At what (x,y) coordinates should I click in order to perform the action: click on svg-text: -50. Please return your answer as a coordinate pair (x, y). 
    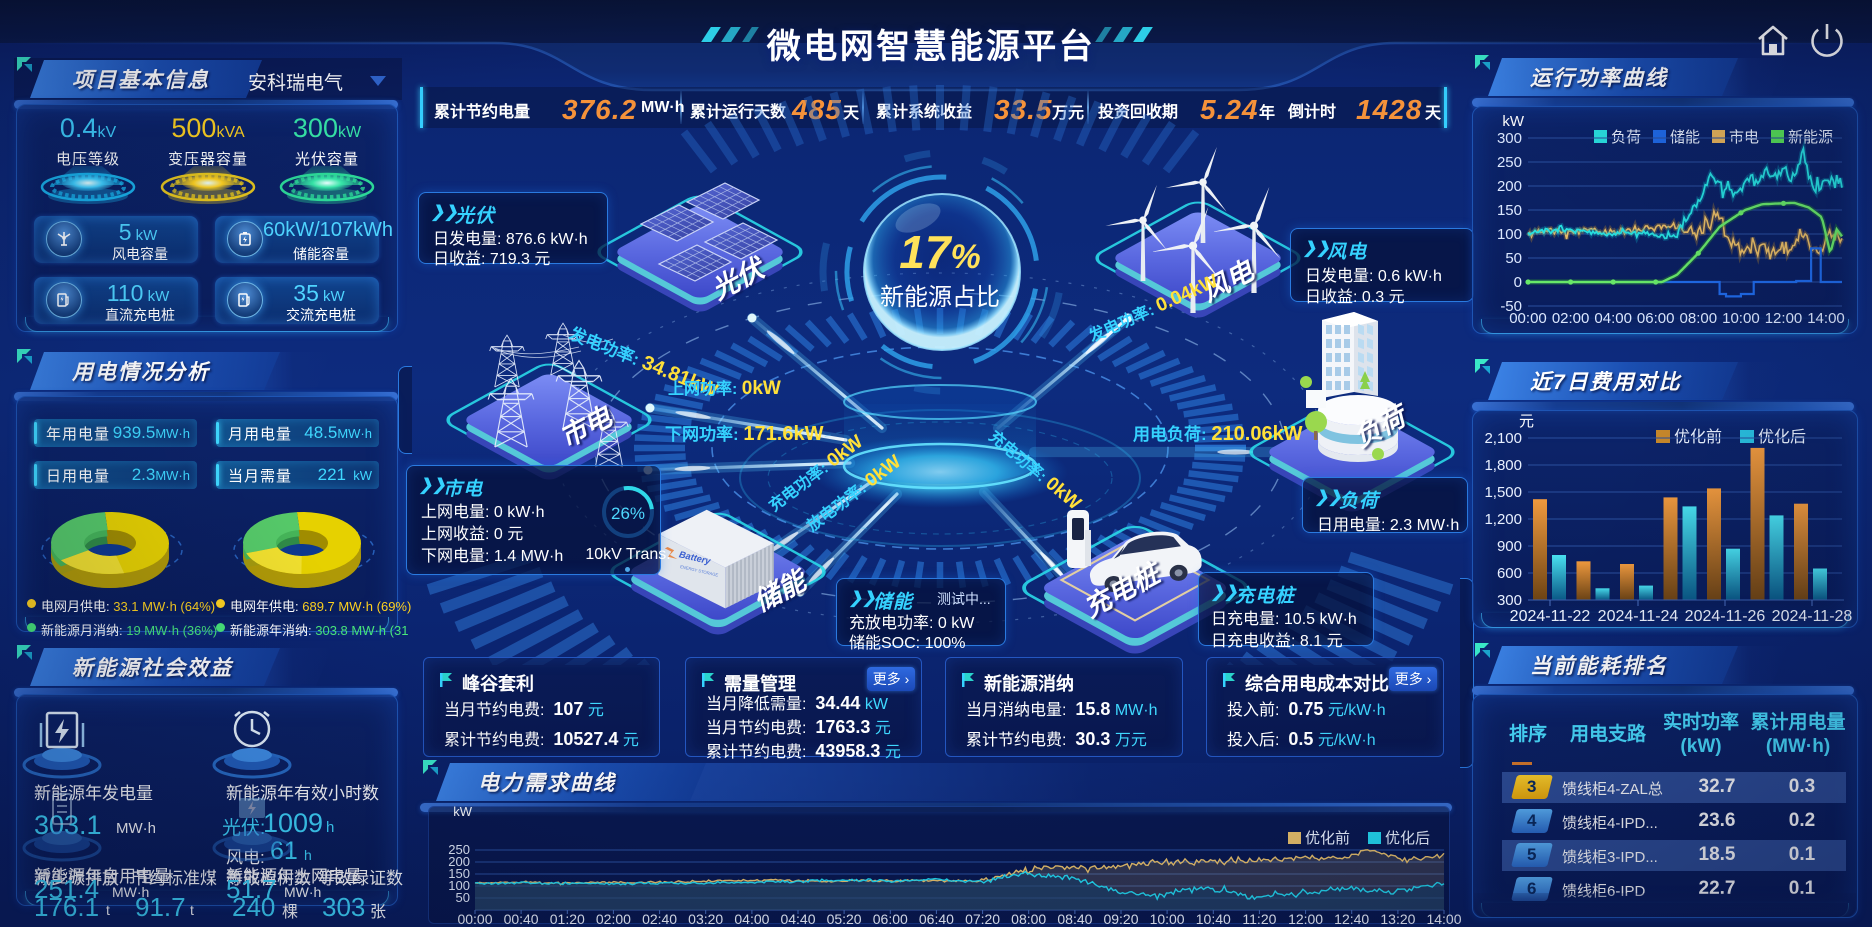
    Looking at the image, I should click on (1511, 306).